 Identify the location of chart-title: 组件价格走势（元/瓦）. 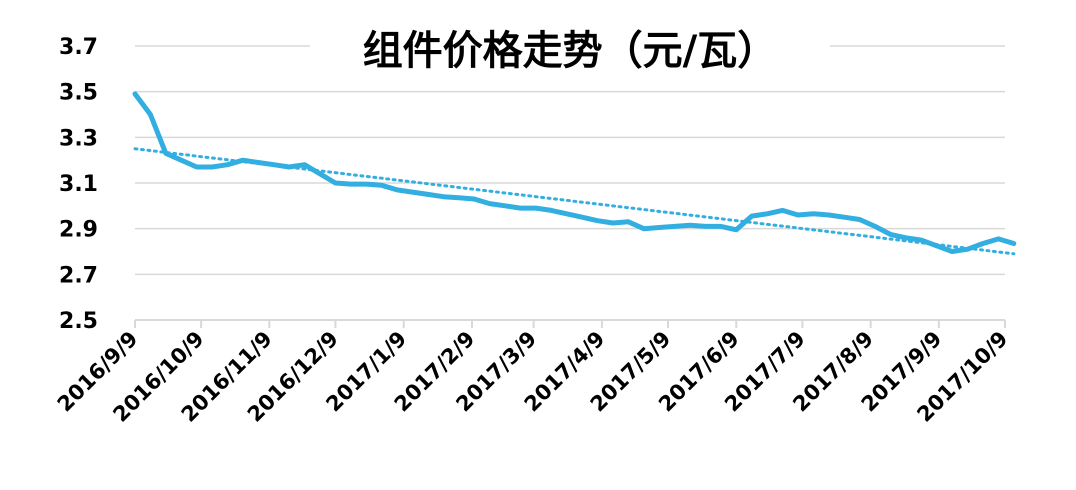
(570, 51).